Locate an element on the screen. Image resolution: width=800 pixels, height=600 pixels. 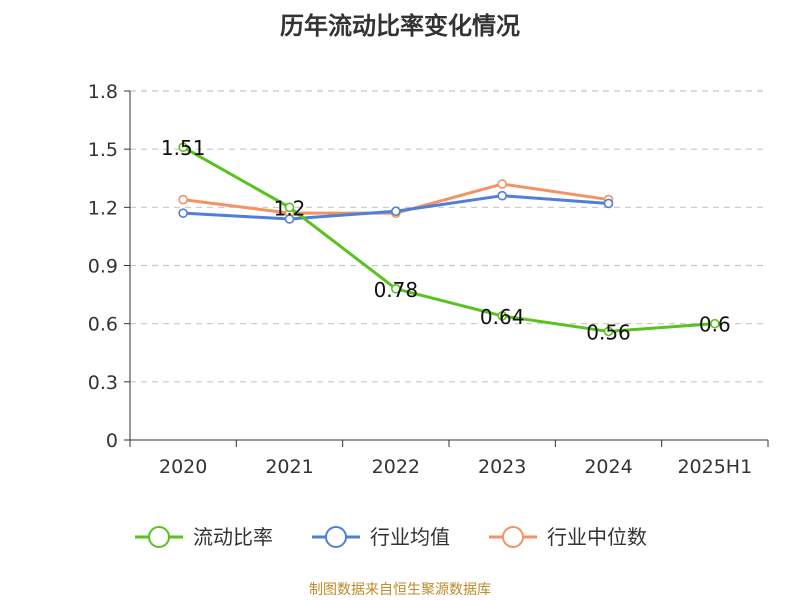
legend-item-0: 流动比率 is located at coordinates (204, 537).